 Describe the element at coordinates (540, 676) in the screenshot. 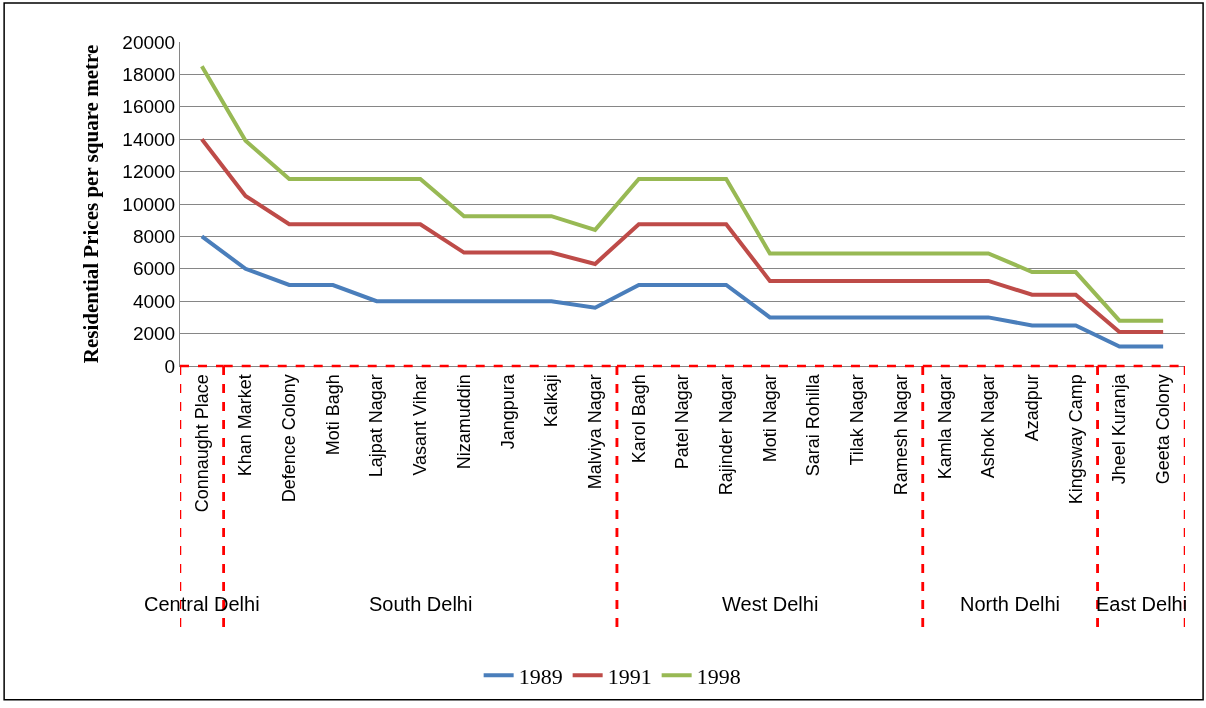

I see `legend-label: 1989` at that location.